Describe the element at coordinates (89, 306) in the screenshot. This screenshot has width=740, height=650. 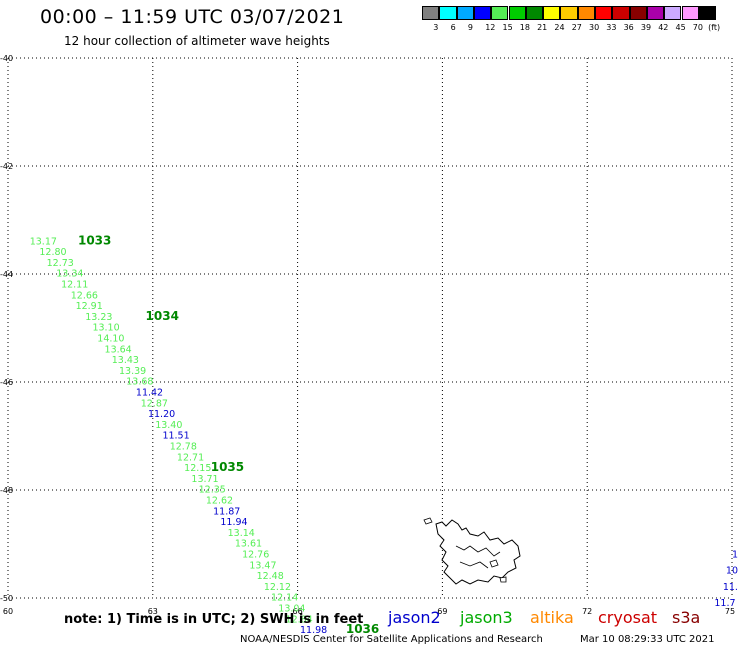
I see `track-point-value: 12.91` at that location.